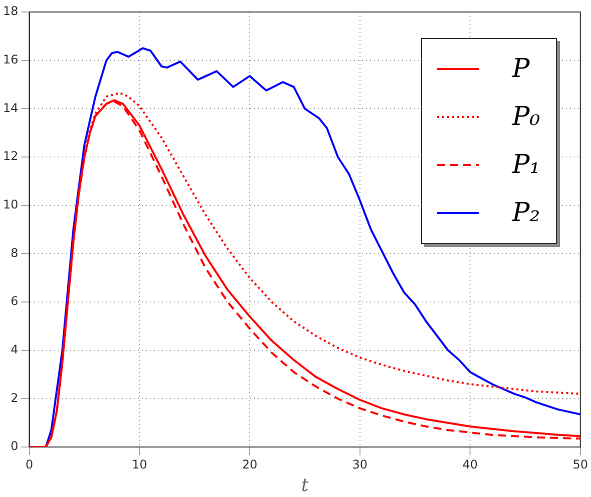 Image resolution: width=591 pixels, height=497 pixels. What do you see at coordinates (14, 397) in the screenshot?
I see `y-tick-label: 2` at bounding box center [14, 397].